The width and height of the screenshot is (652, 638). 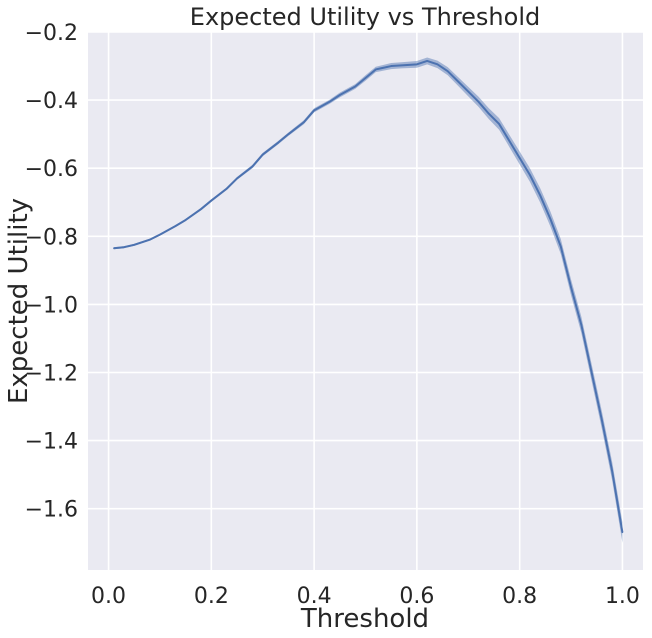 What do you see at coordinates (51, 101) in the screenshot?
I see `y-tick-label: −0.4` at bounding box center [51, 101].